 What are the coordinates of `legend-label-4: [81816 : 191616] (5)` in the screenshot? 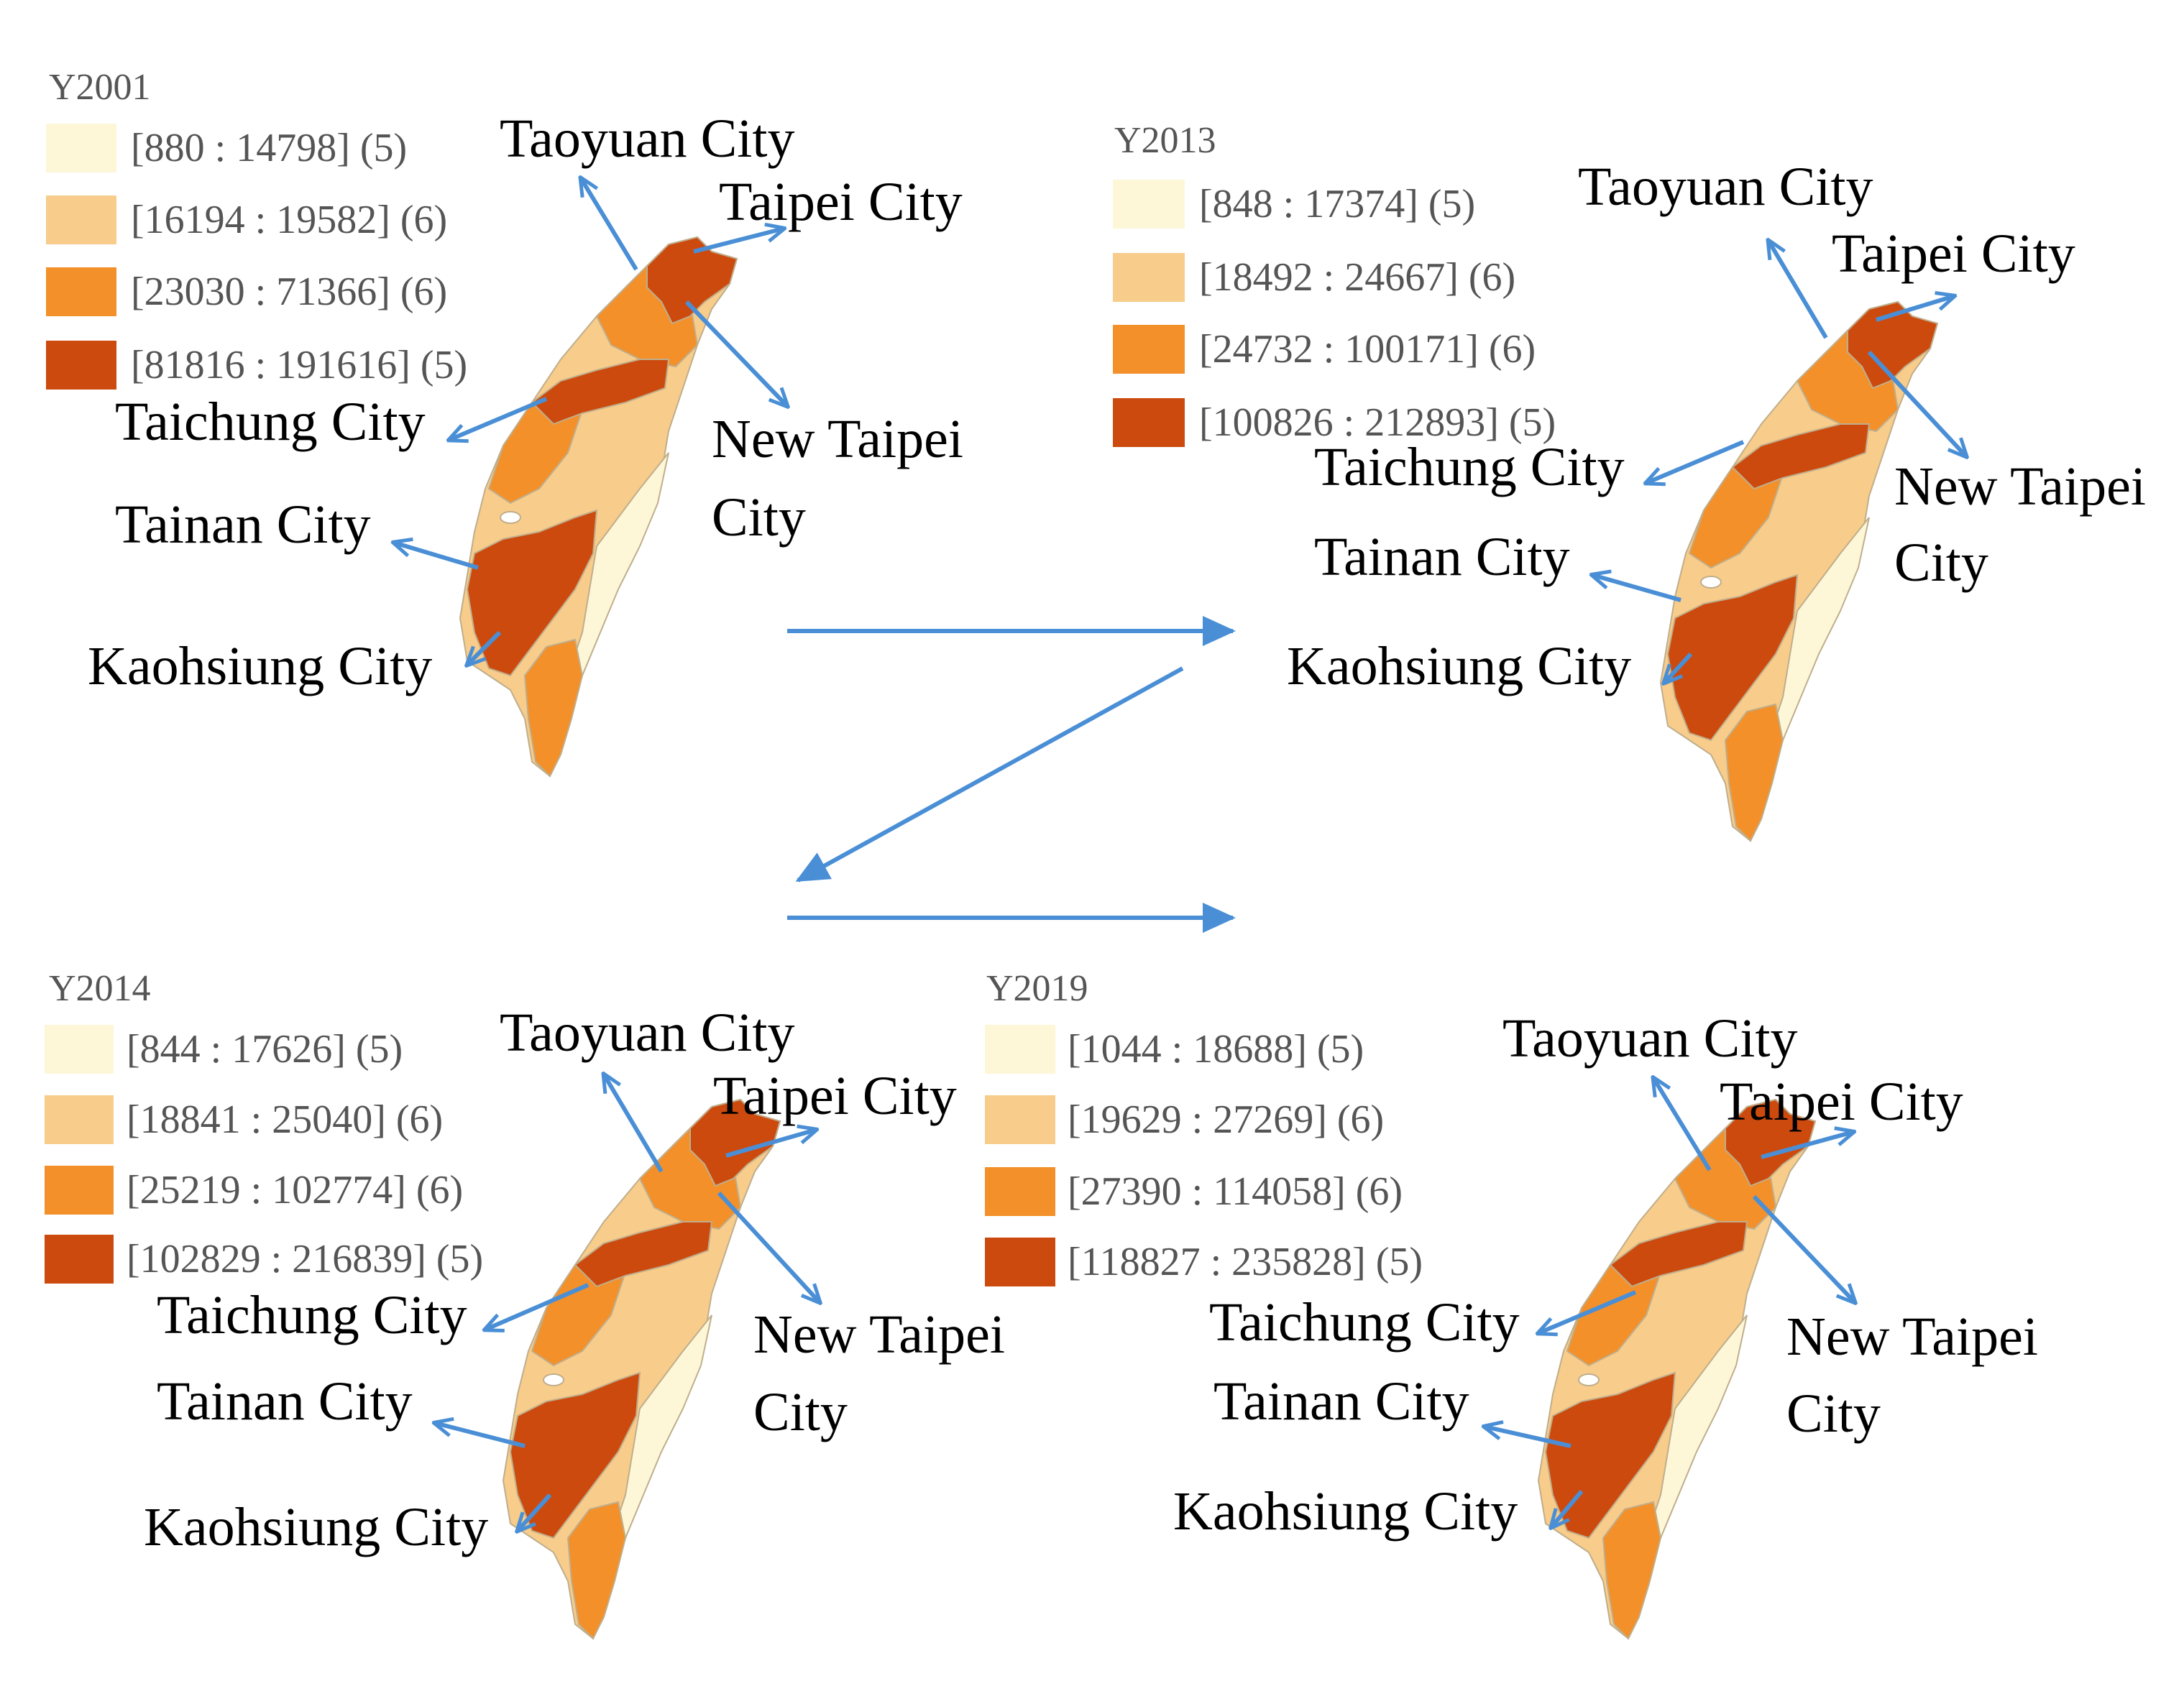 It's located at (299, 365).